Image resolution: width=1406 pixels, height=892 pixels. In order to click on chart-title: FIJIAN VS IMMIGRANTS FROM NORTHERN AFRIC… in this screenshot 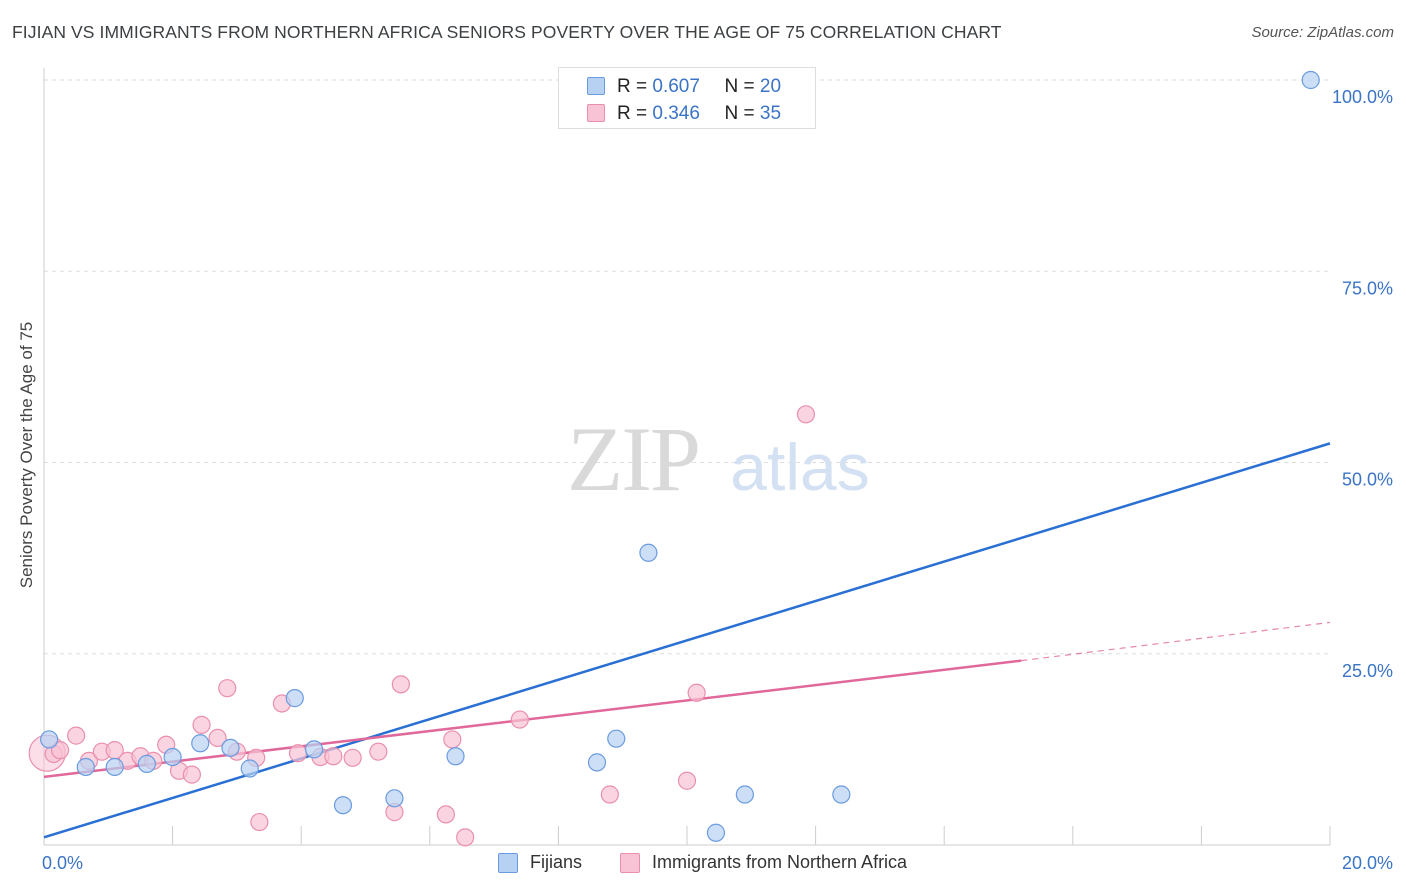, I will do `click(507, 32)`.